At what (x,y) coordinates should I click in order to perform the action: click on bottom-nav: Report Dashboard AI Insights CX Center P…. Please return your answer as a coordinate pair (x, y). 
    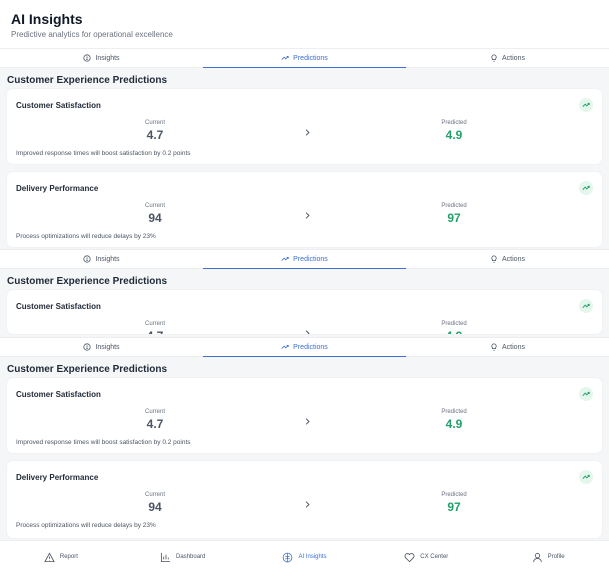
    Looking at the image, I should click on (304, 556).